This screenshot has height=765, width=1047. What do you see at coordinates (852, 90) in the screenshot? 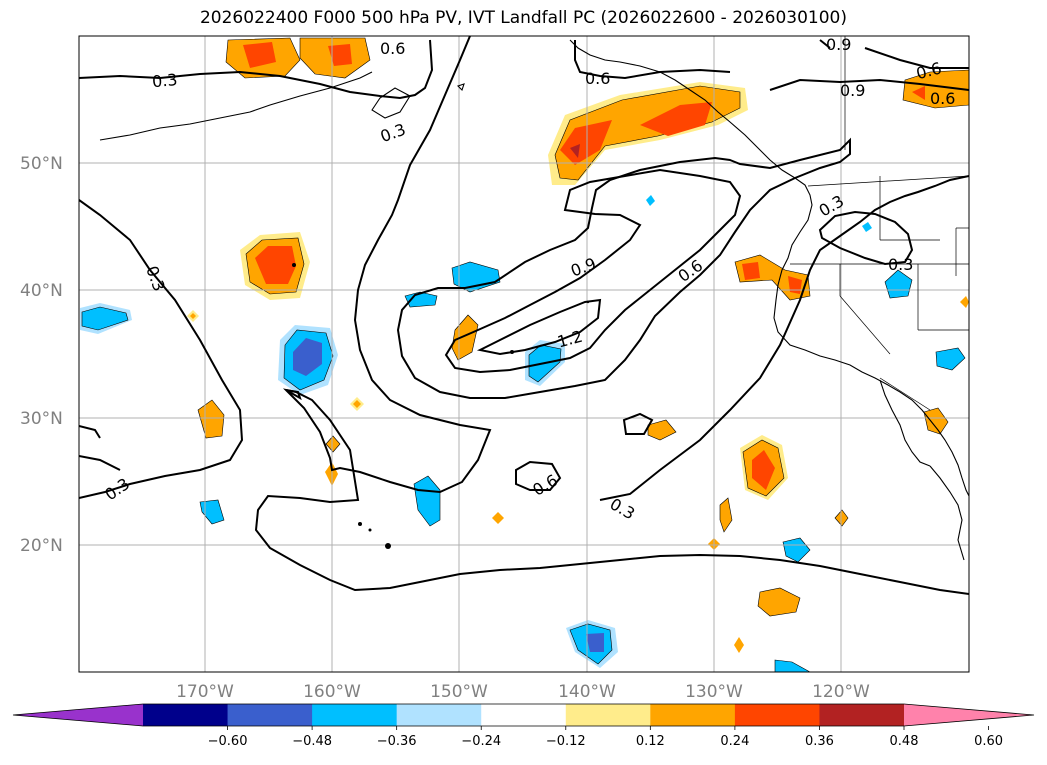
I see `contour-label-15: 0.9` at bounding box center [852, 90].